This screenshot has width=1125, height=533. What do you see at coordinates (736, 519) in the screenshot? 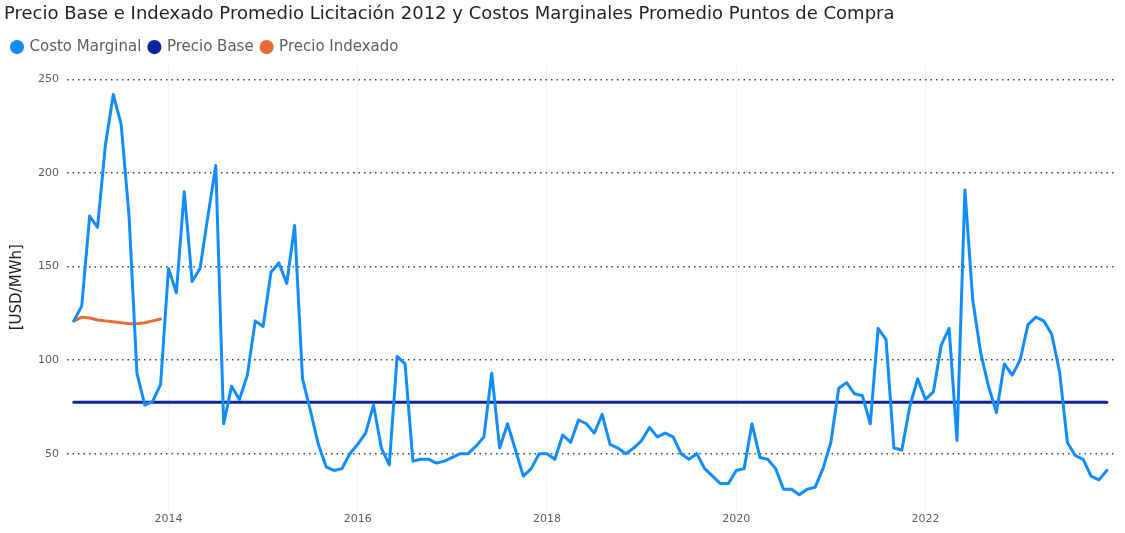
I see `x-tick-label: 2020` at bounding box center [736, 519].